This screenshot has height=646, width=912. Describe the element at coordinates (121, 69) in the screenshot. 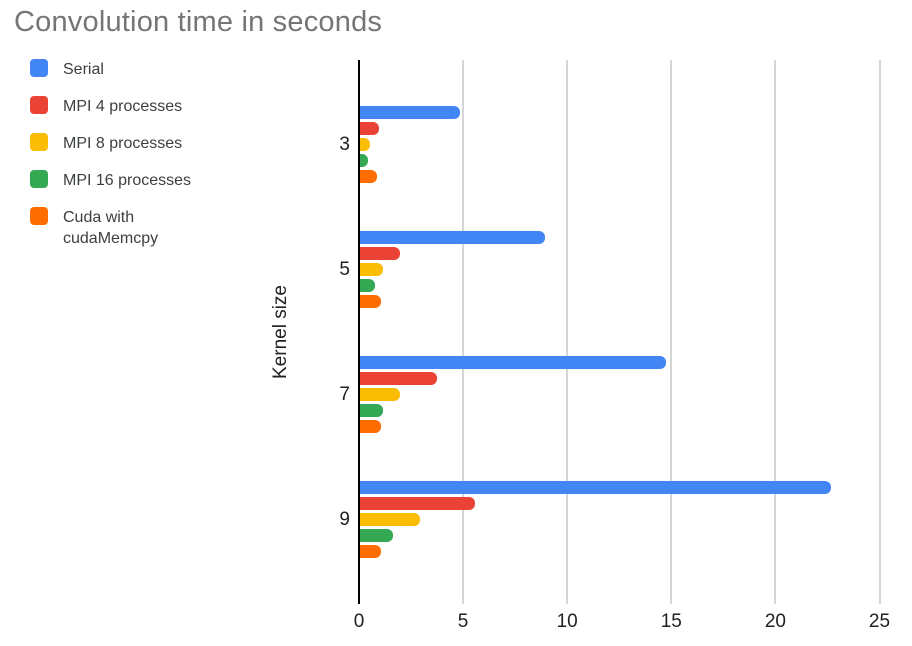

I see `legend-item-serial: Serial` at that location.